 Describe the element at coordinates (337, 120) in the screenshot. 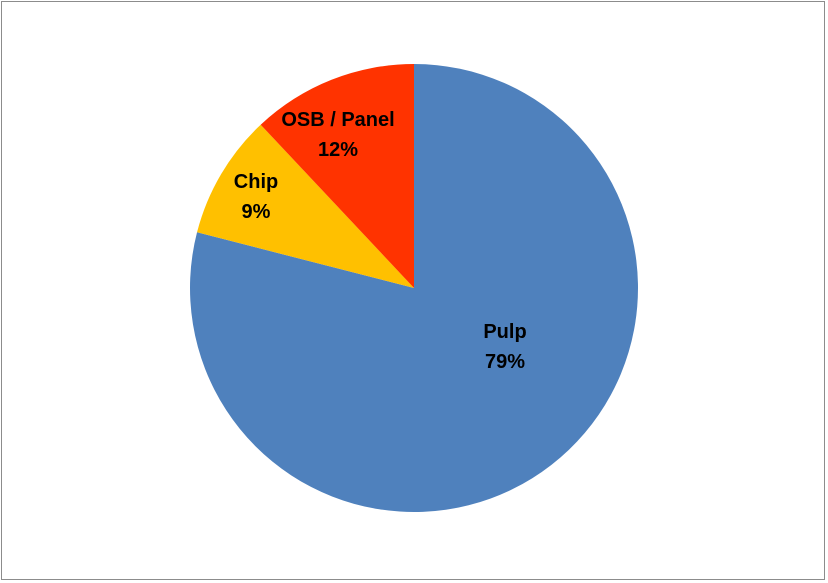

I see `slice-label-osb-panel: OSB / Panel` at that location.